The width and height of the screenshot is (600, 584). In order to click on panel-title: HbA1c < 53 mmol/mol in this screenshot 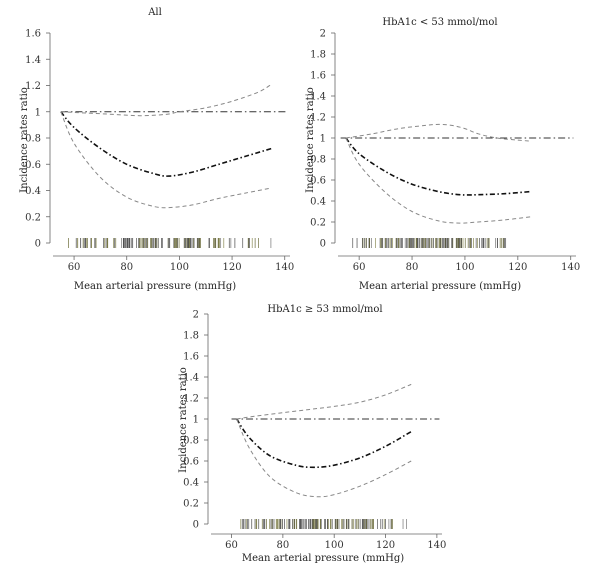, I will do `click(439, 22)`.